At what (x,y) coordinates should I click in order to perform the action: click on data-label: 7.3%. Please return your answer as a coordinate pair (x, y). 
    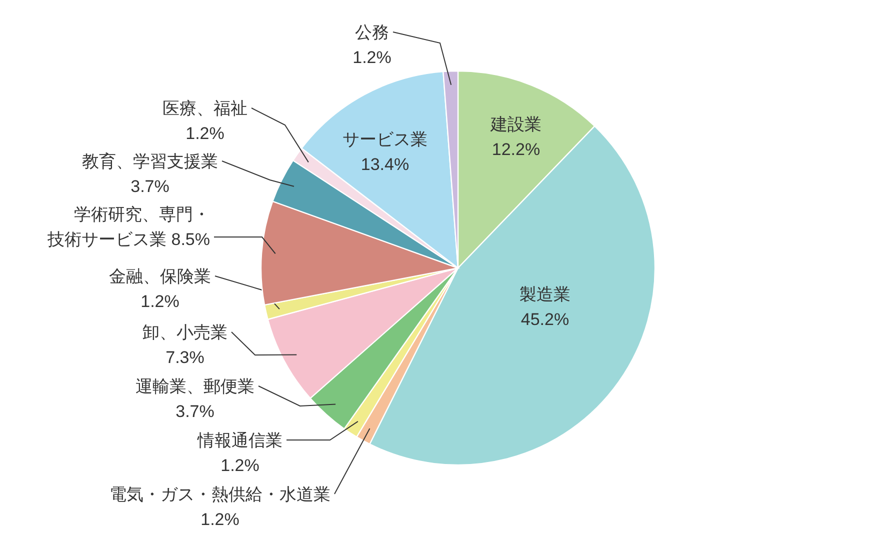
    Looking at the image, I should click on (185, 357).